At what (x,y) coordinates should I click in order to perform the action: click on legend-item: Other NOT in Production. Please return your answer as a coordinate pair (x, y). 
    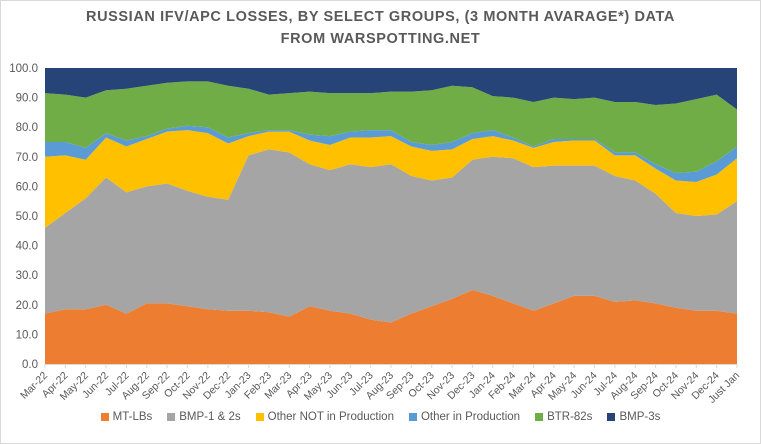
    Looking at the image, I should click on (324, 417).